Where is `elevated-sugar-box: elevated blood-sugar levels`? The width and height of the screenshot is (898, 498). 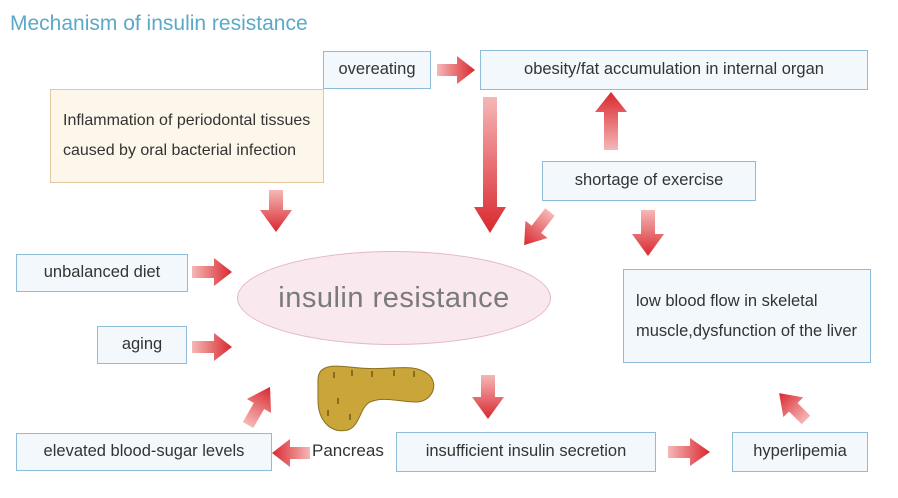
elevated-sugar-box: elevated blood-sugar levels is located at coordinates (144, 452).